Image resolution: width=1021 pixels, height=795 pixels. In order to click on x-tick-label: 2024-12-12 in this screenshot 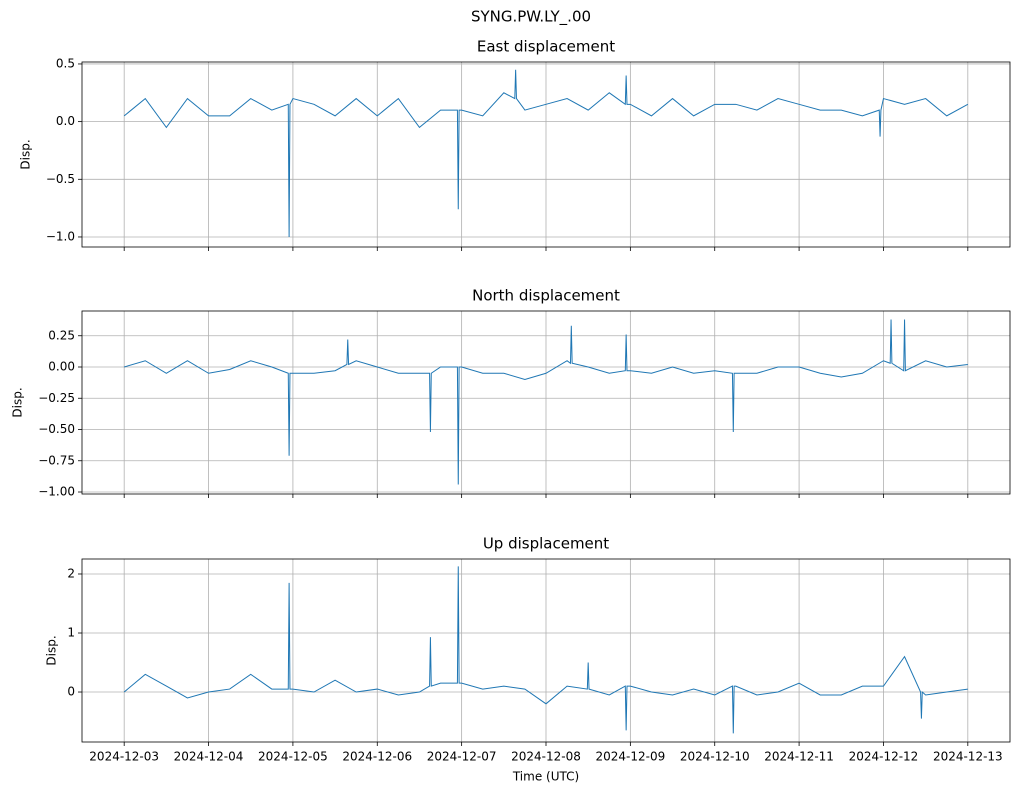, I will do `click(884, 757)`.